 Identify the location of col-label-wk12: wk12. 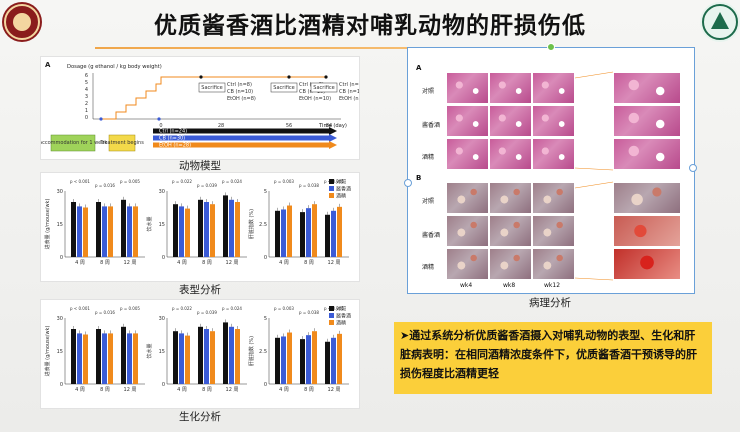
(552, 285).